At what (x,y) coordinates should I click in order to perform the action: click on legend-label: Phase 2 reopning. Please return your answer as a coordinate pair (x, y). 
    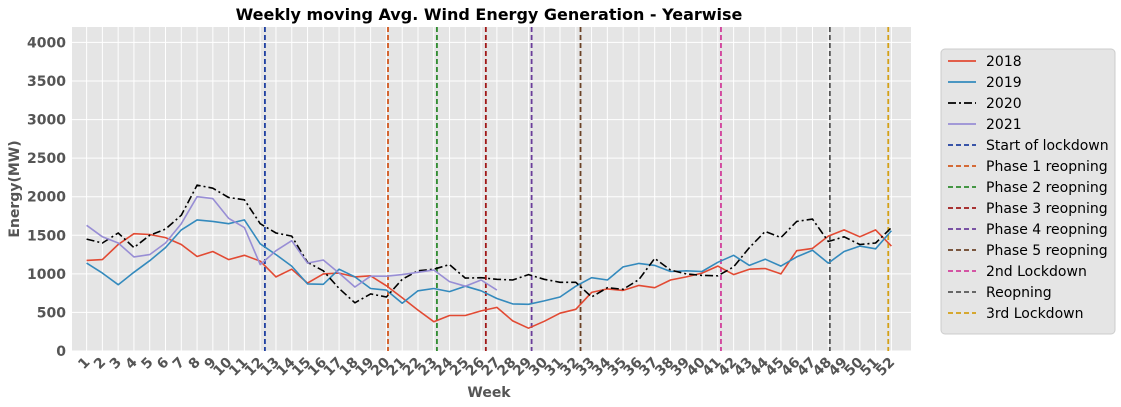
    Looking at the image, I should click on (1047, 188).